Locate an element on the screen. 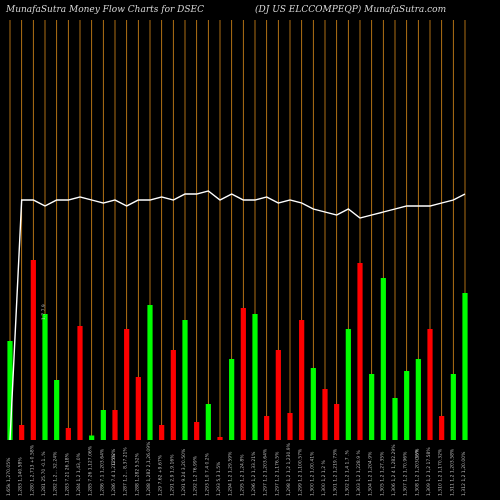 This screenshot has width=500, height=500. x-tick-label: 1,286 7.4 1,212.02% is located at coordinates (114, 472).